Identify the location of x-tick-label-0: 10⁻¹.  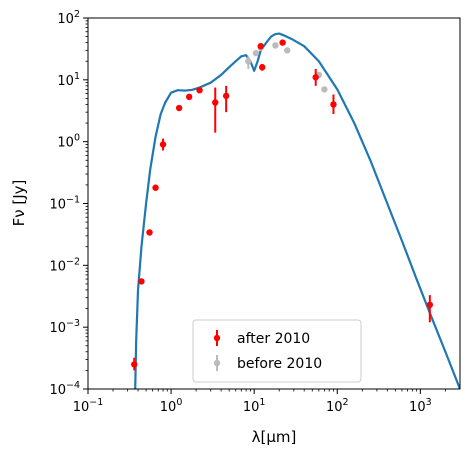
(88, 406).